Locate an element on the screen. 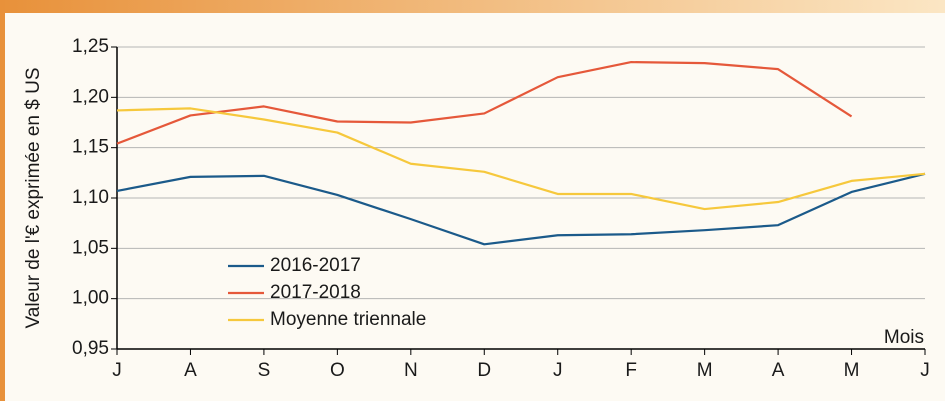 This screenshot has width=945, height=401. x-tick-label: F is located at coordinates (631, 370).